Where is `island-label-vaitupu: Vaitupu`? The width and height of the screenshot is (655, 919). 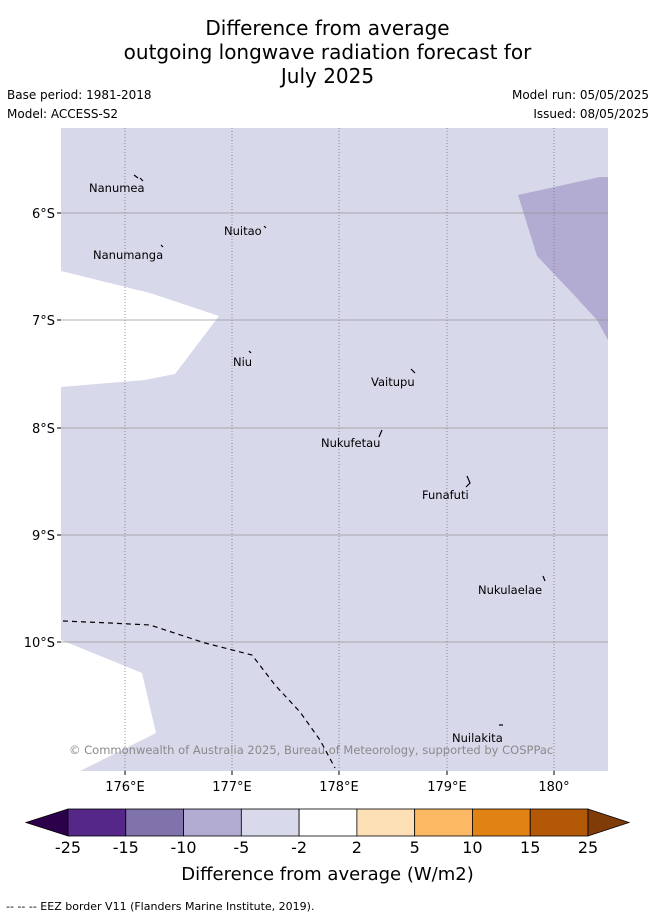 island-label-vaitupu: Vaitupu is located at coordinates (393, 382).